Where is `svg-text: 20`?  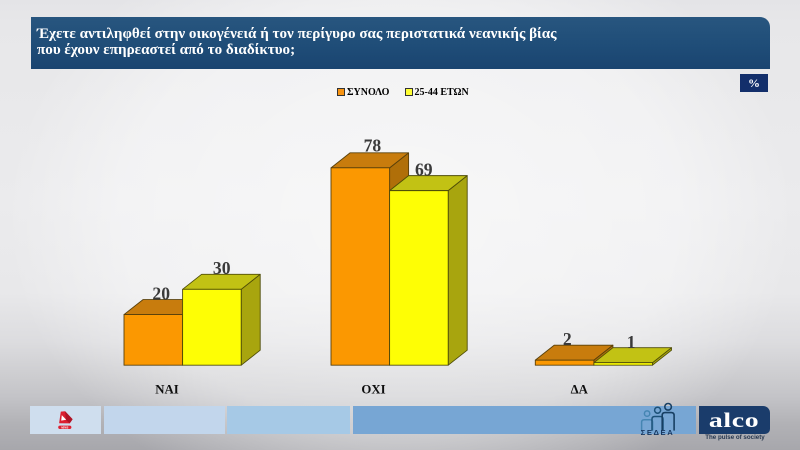 svg-text: 20 is located at coordinates (161, 293).